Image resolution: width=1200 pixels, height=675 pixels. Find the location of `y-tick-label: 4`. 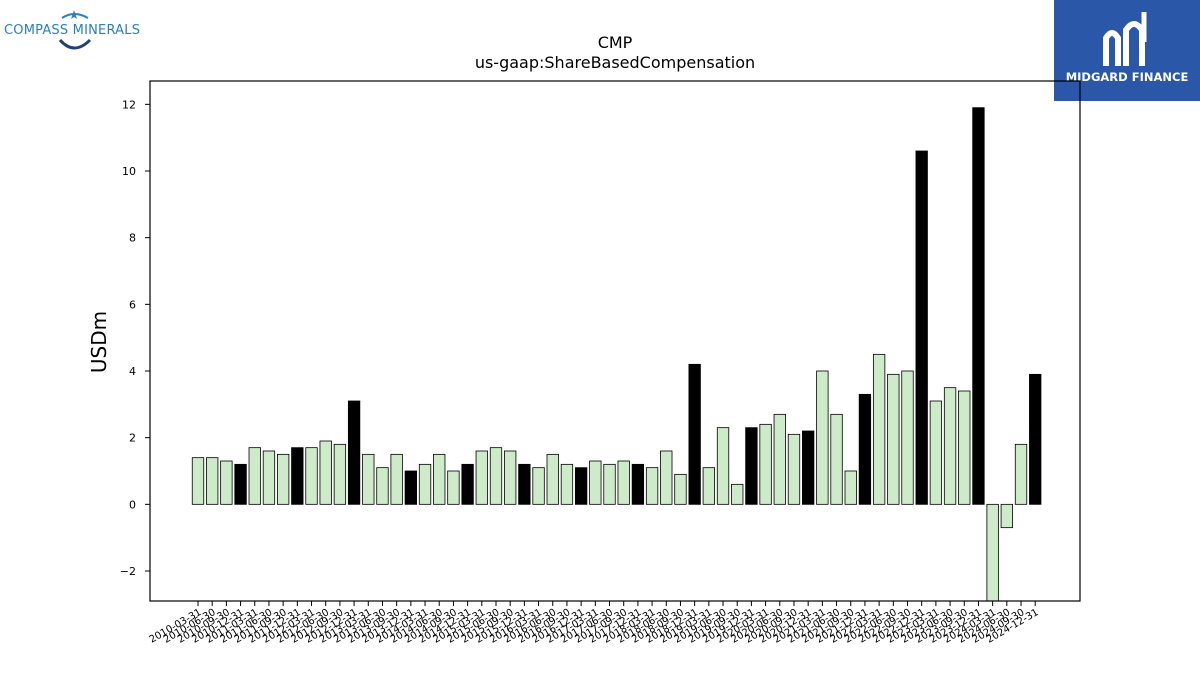

y-tick-label: 4 is located at coordinates (132, 371).